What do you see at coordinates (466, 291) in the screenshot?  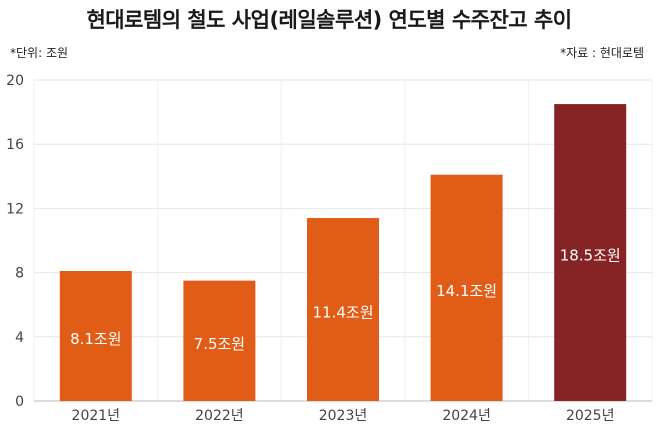 I see `data-label: 14.1조원` at bounding box center [466, 291].